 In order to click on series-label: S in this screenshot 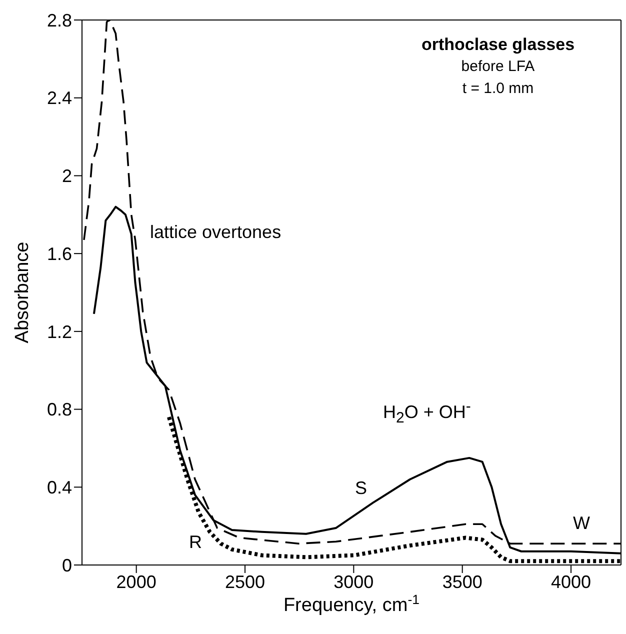, I will do `click(361, 488)`.